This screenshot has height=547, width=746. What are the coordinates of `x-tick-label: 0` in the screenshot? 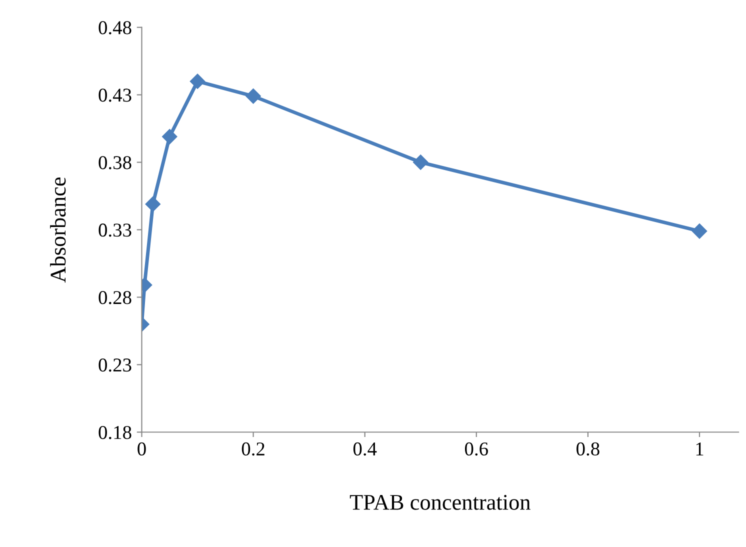 It's located at (142, 449).